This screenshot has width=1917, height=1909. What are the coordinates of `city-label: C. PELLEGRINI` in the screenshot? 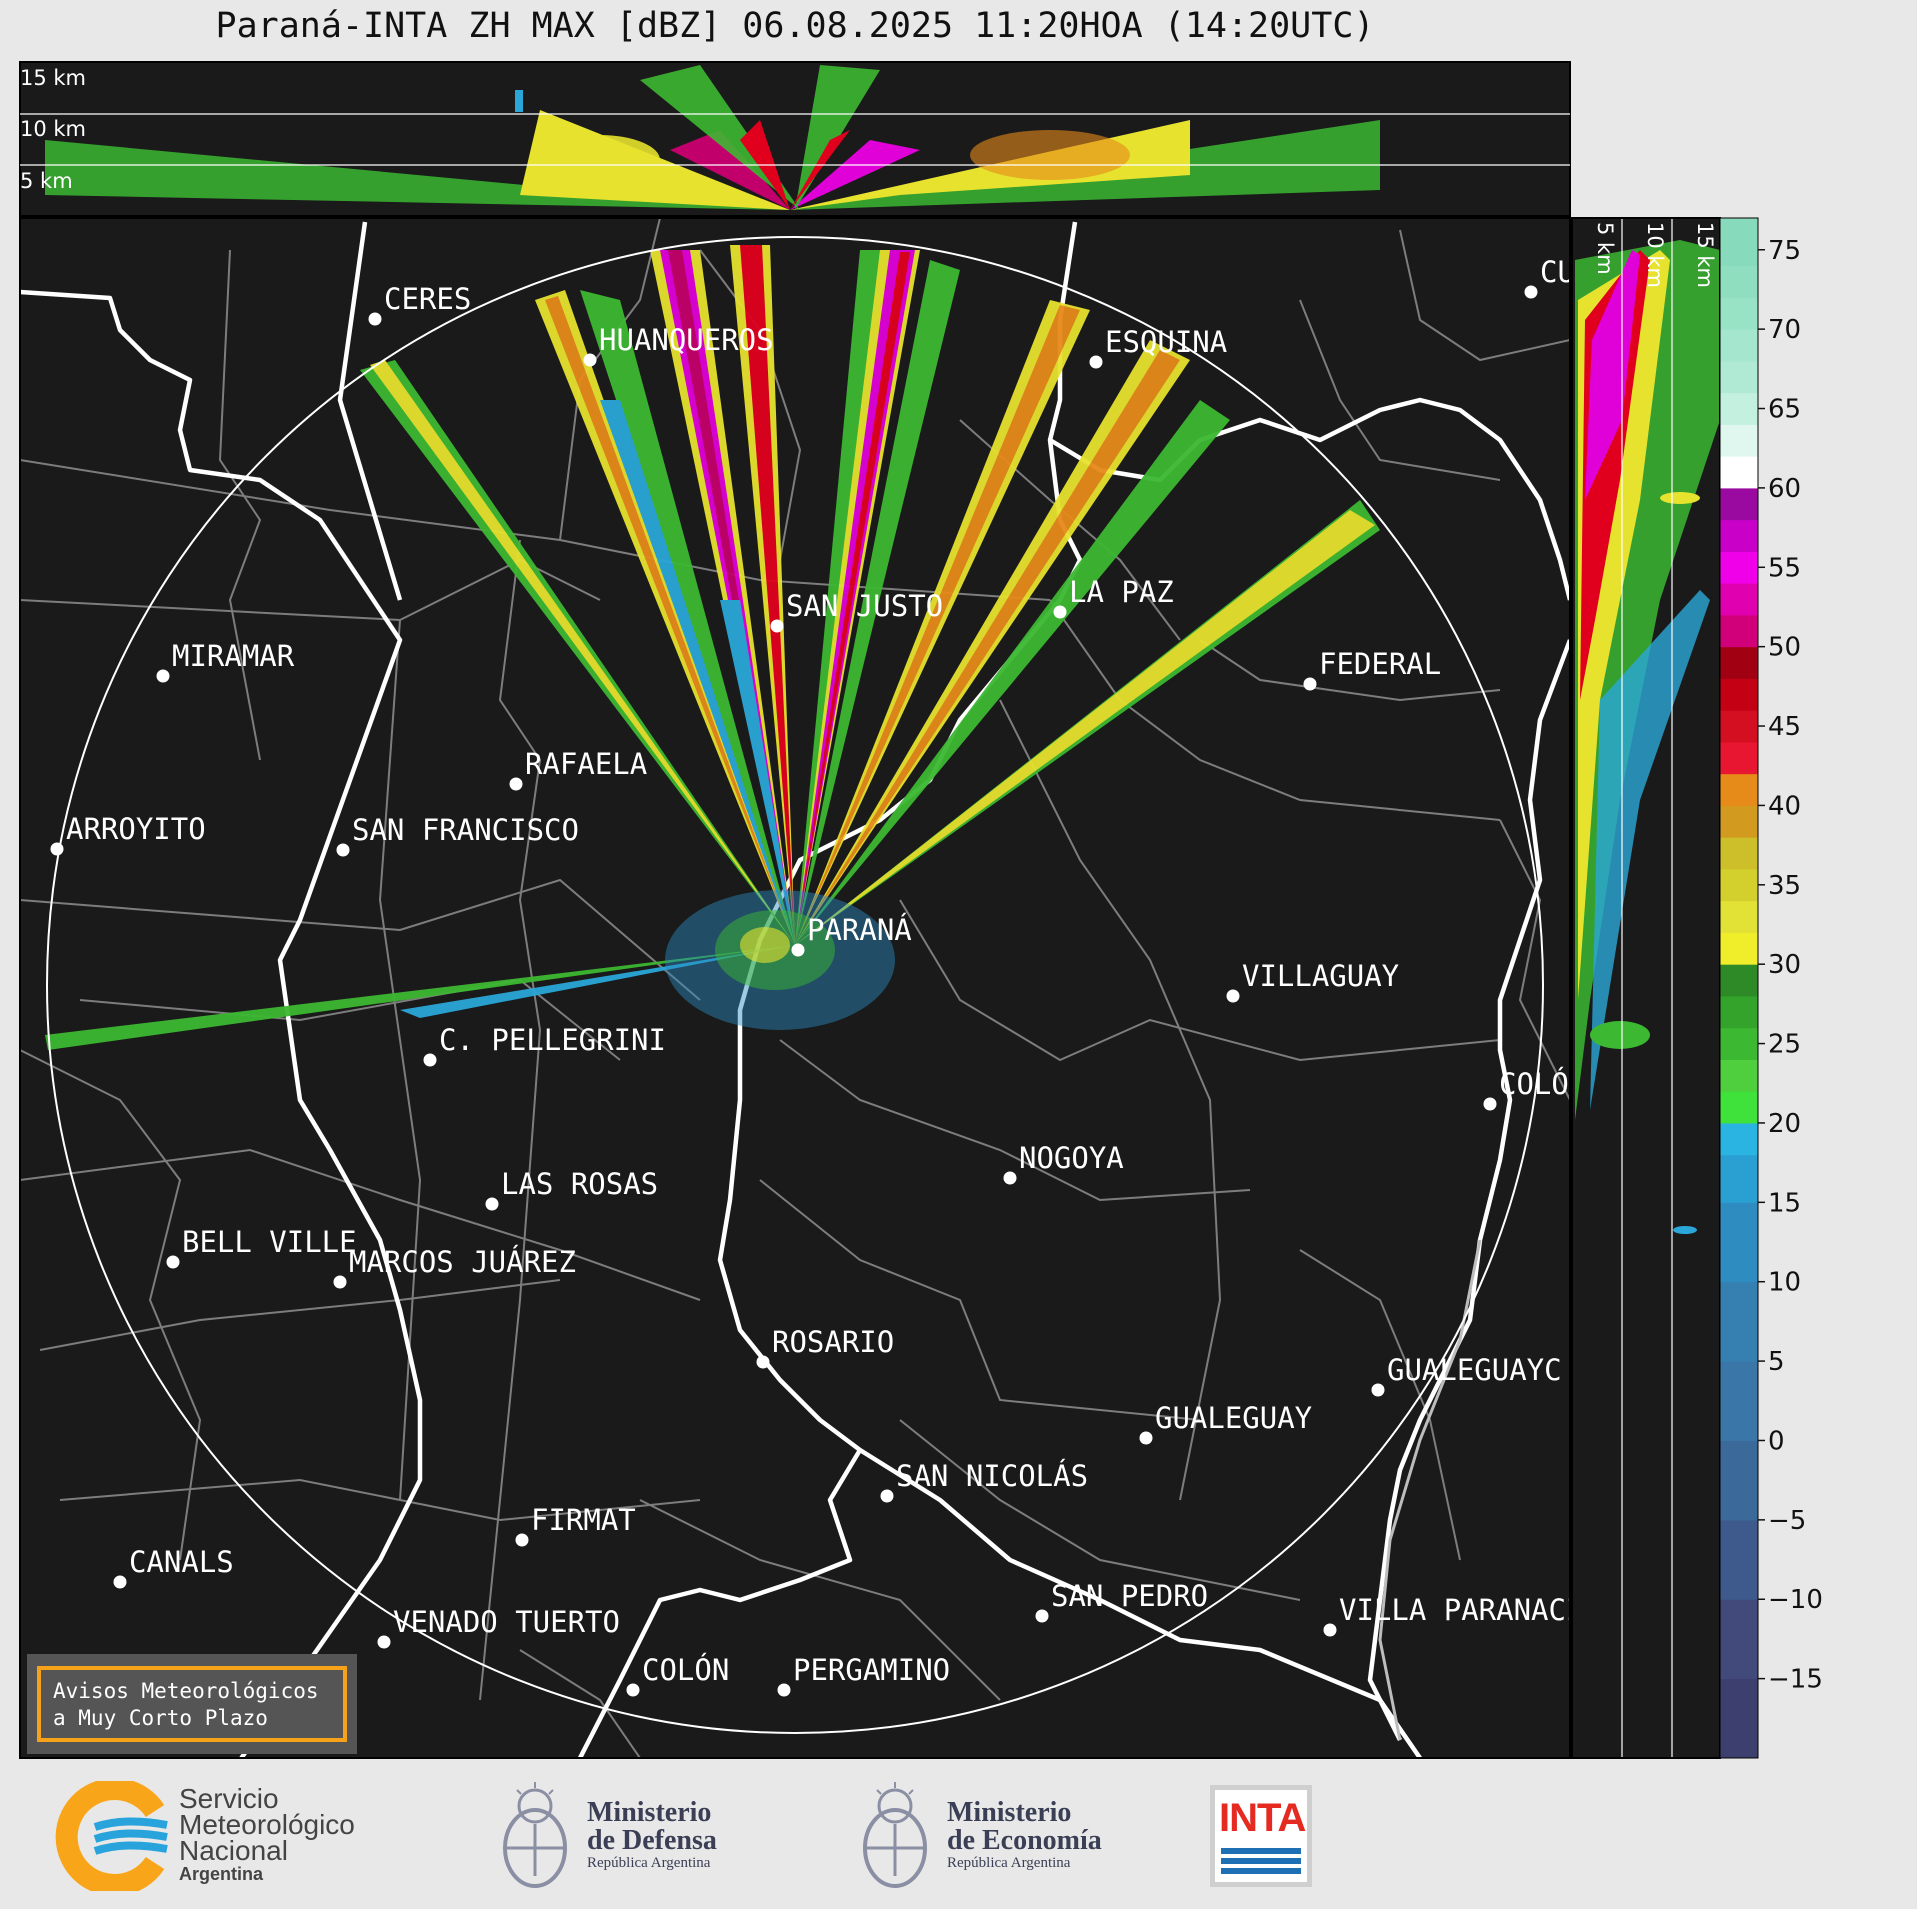 It's located at (552, 1040).